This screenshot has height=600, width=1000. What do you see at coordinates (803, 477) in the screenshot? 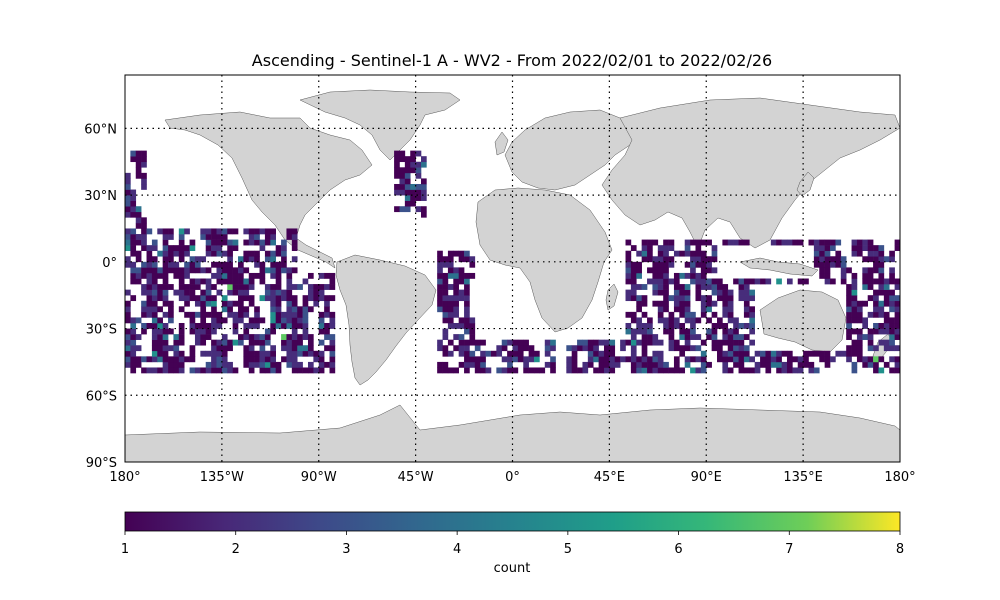
I see `lon-tick-label: 135°E` at bounding box center [803, 477].